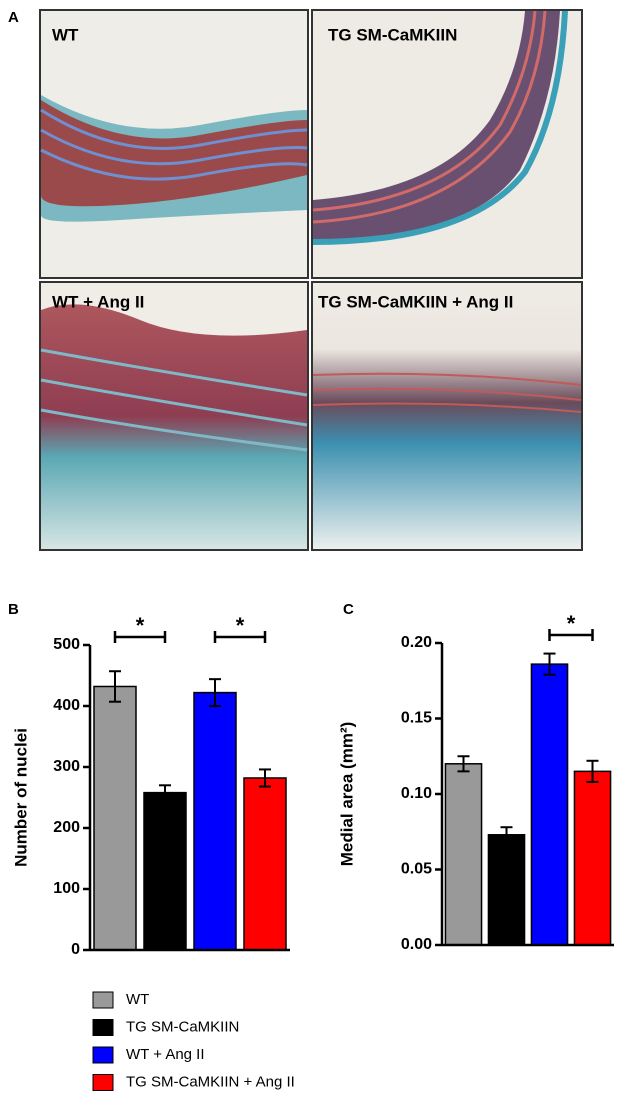 This screenshot has width=622, height=1103. I want to click on legend-label: WT + Ang II, so click(165, 1054).